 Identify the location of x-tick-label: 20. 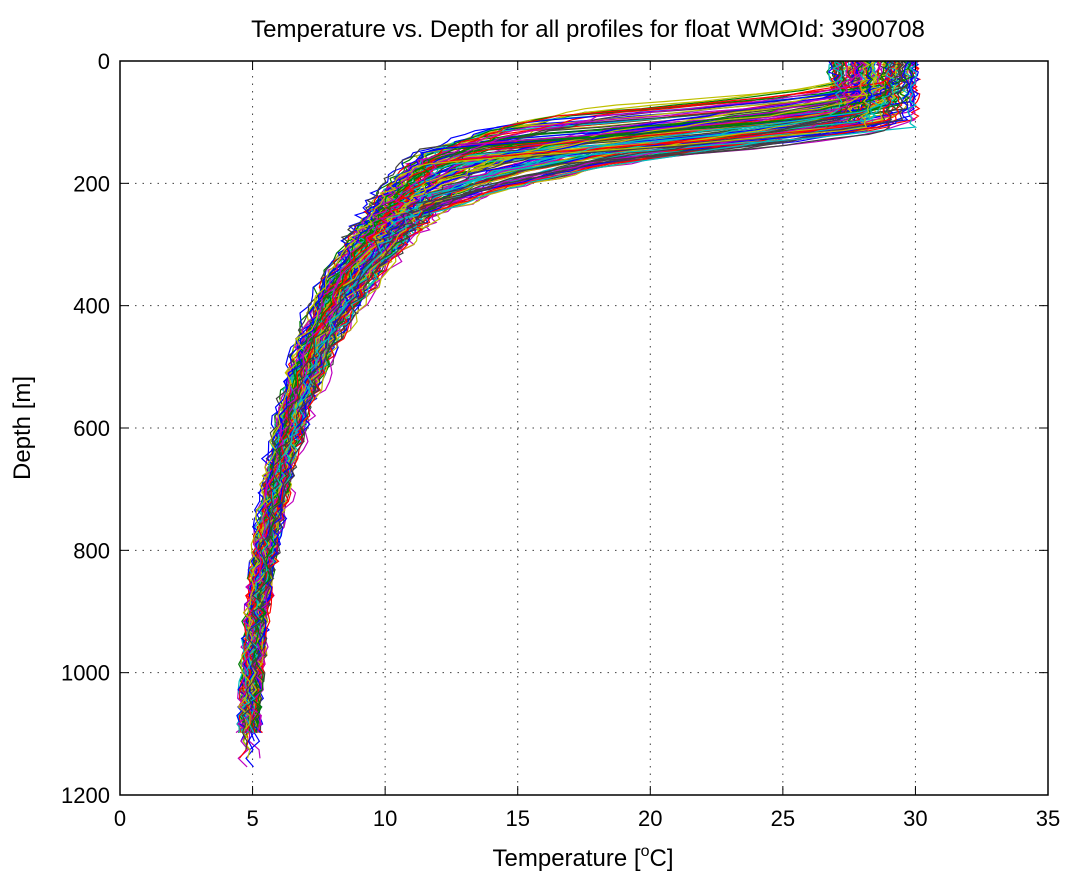
(650, 818).